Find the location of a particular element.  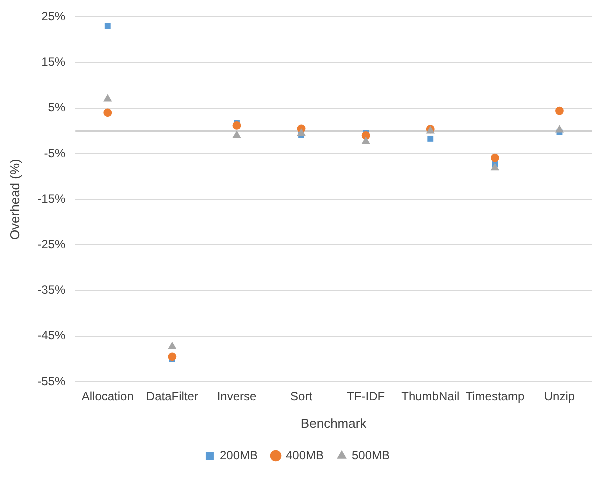

x-tick-label: DataFilter is located at coordinates (172, 397).